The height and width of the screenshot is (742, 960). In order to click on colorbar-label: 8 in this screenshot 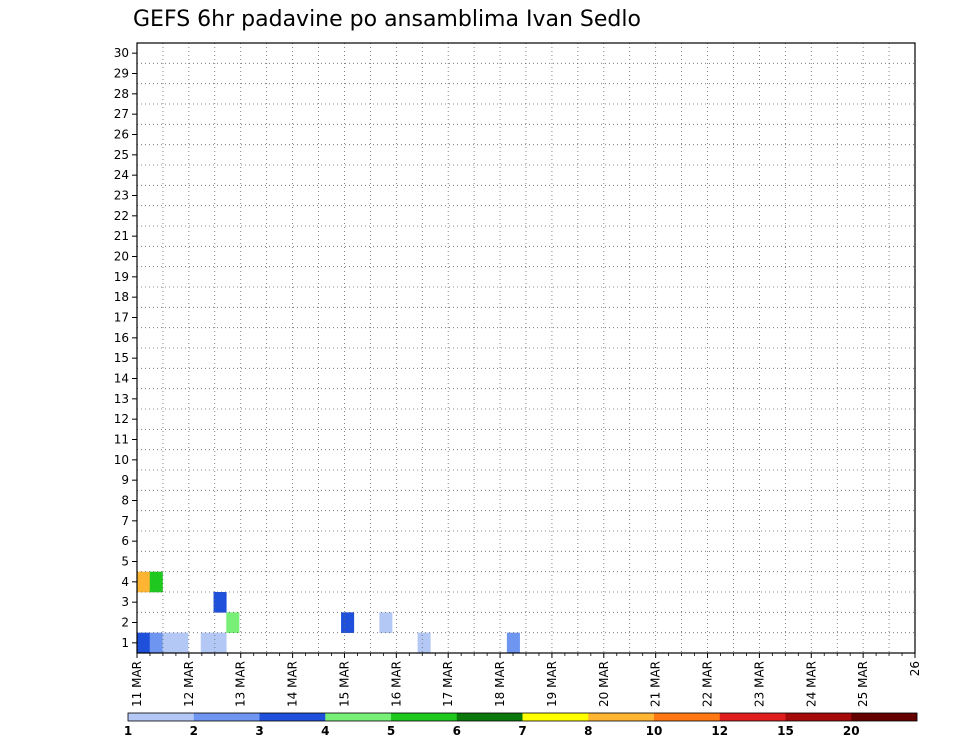, I will do `click(588, 731)`.